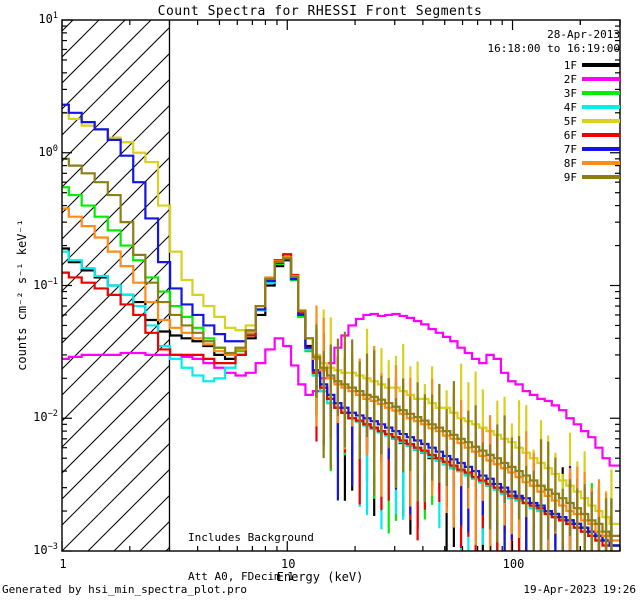 This screenshot has height=609, width=640. What do you see at coordinates (570, 149) in the screenshot?
I see `legend-item-label: 7F` at bounding box center [570, 149].